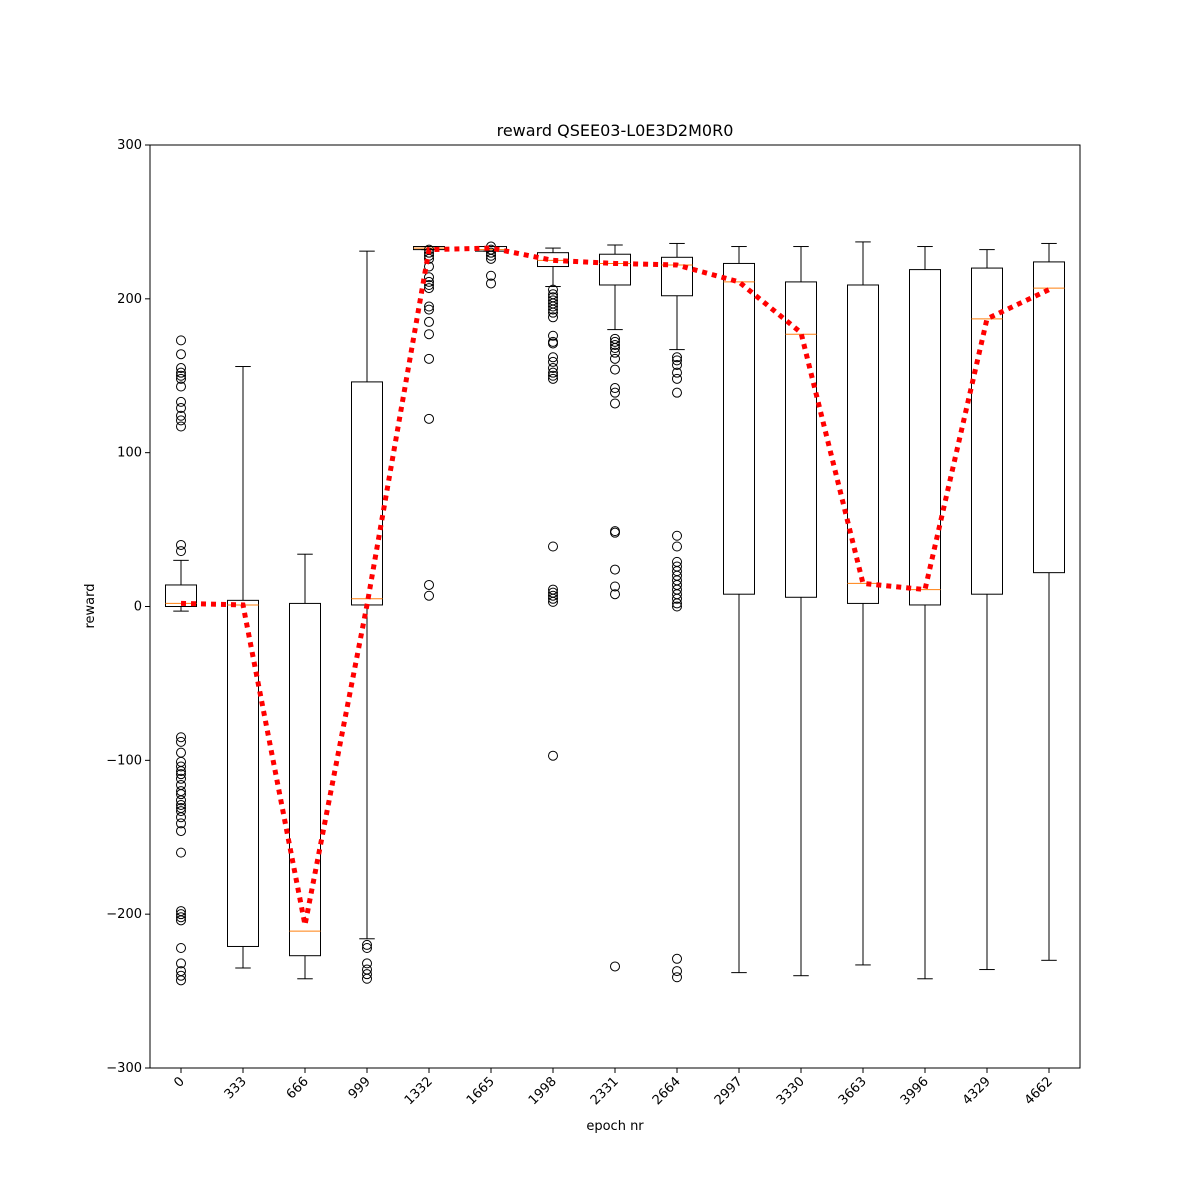  I want to click on x-tick-label: 4662, so click(1039, 1091).